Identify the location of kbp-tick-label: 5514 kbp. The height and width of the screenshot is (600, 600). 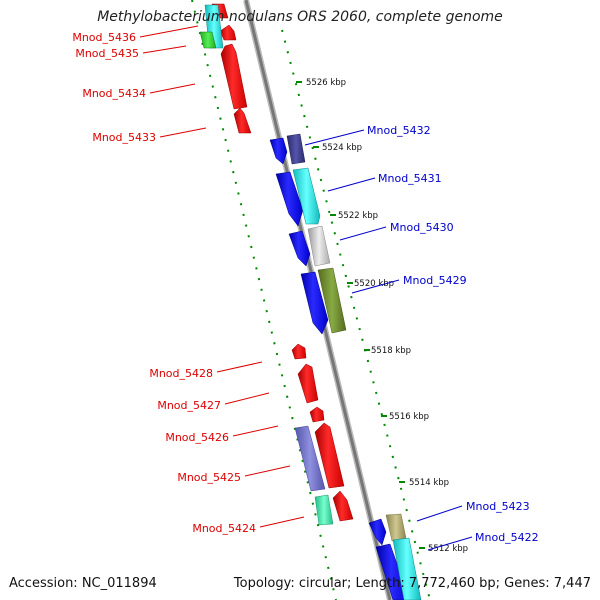
(429, 483).